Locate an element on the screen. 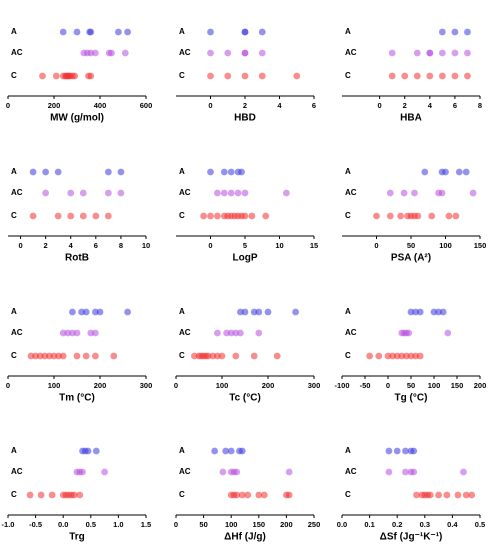 Image resolution: width=494 pixels, height=550 pixels. x-tick-label: 100 is located at coordinates (231, 524).